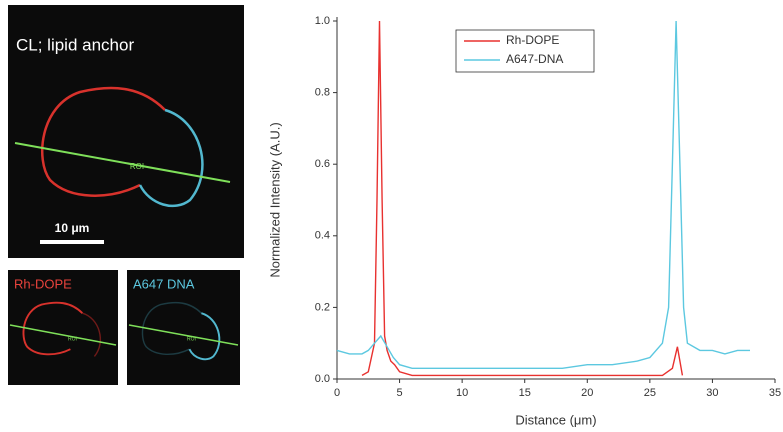 This screenshot has width=783, height=432. I want to click on legend-box, so click(525, 51).